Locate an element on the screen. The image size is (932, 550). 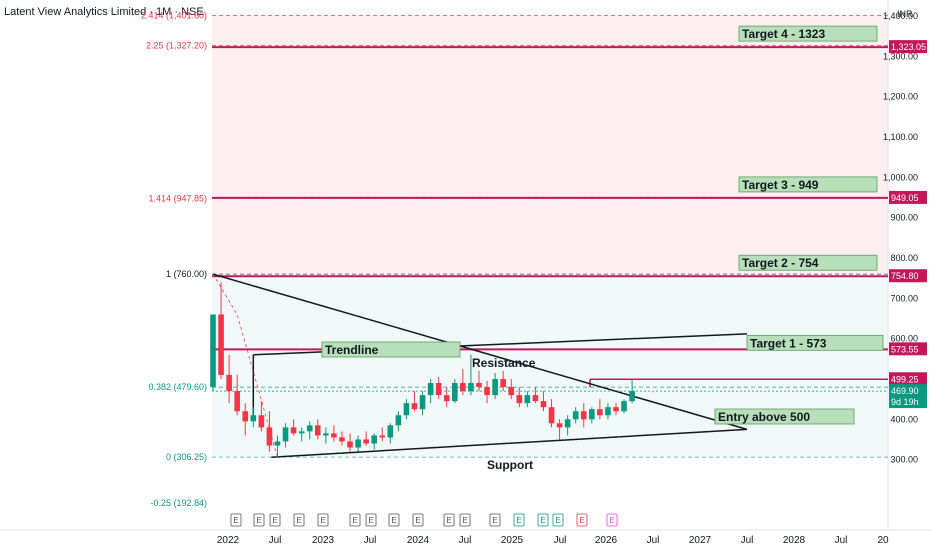
target-price-tag: 1,323.05 is located at coordinates (908, 47).